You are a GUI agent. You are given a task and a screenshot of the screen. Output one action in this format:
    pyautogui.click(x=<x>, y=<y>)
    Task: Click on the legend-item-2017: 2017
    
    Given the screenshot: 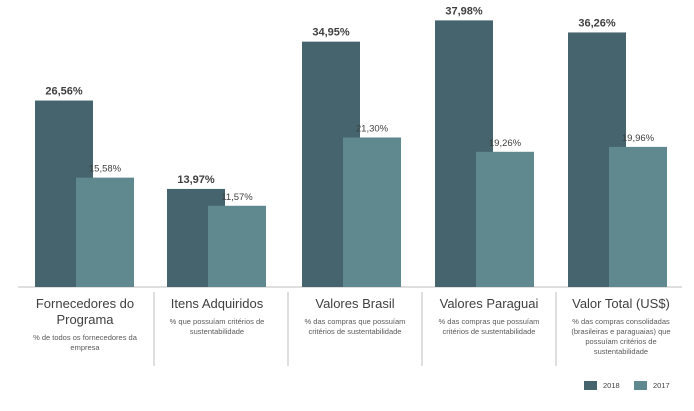 What is the action you would take?
    pyautogui.click(x=652, y=385)
    